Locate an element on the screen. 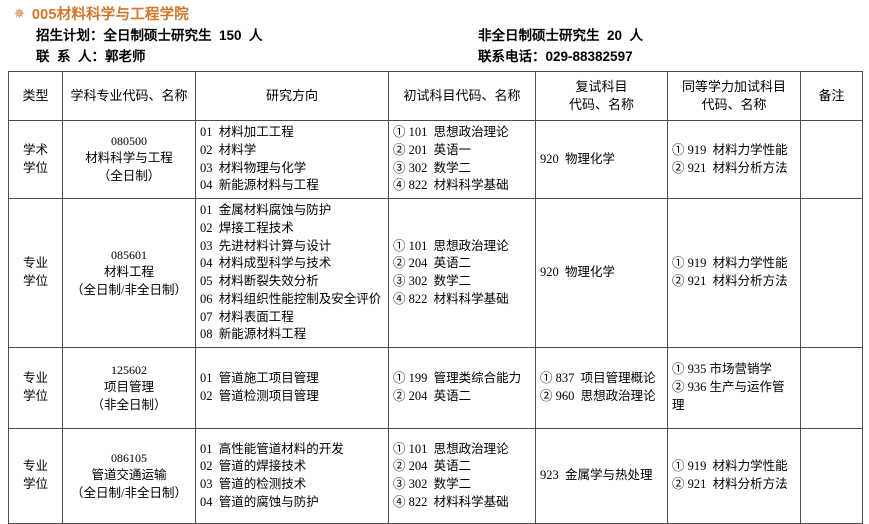 Image resolution: width=869 pixels, height=524 pixels. cell-first-exam-subjects: ① 199 管理类综合能力 ② 204 英语二 is located at coordinates (462, 388).